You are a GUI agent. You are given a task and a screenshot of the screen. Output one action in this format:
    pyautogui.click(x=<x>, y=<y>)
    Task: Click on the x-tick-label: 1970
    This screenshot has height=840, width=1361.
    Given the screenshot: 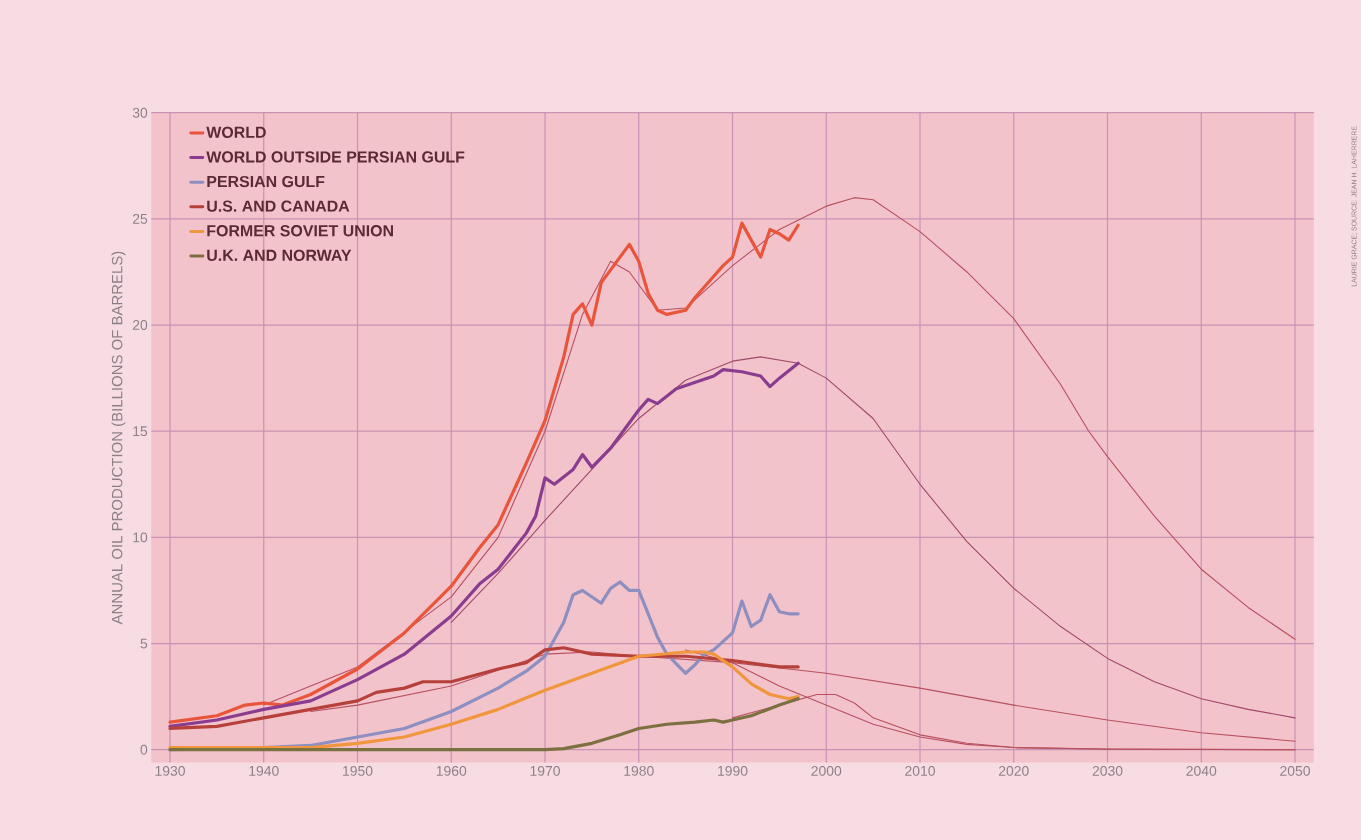 What is the action you would take?
    pyautogui.click(x=545, y=770)
    